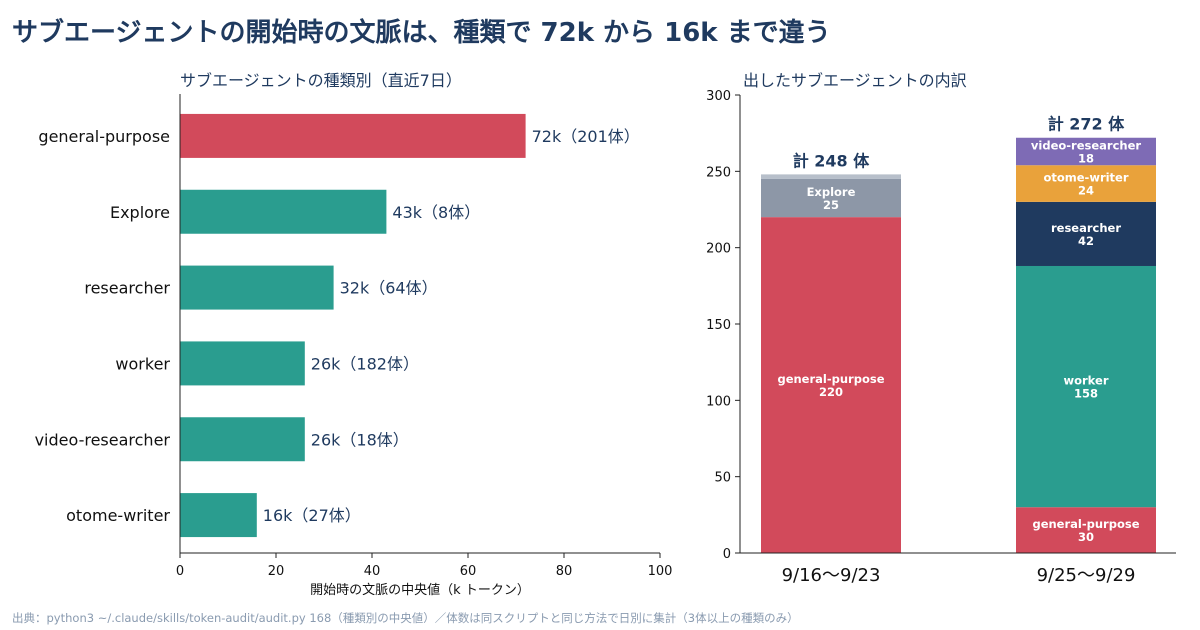 This screenshot has width=1200, height=630. Describe the element at coordinates (312, 515) in the screenshot. I see `data-label-otome-writer: 16k（27体）` at that location.